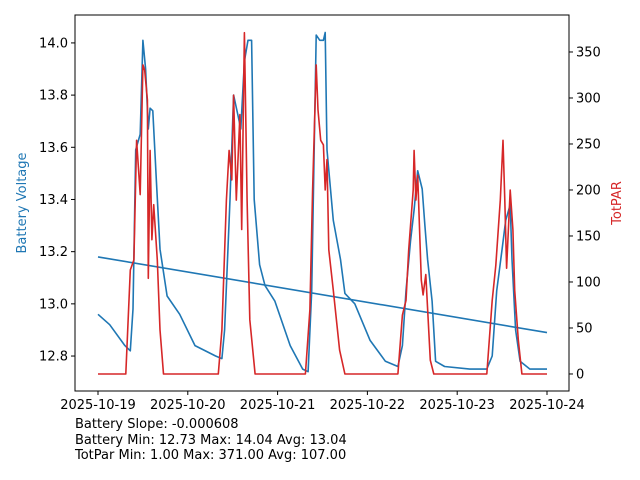 The height and width of the screenshot is (480, 640). Describe the element at coordinates (157, 424) in the screenshot. I see `battery-slope-text: Battery Slope: -0.000608` at that location.